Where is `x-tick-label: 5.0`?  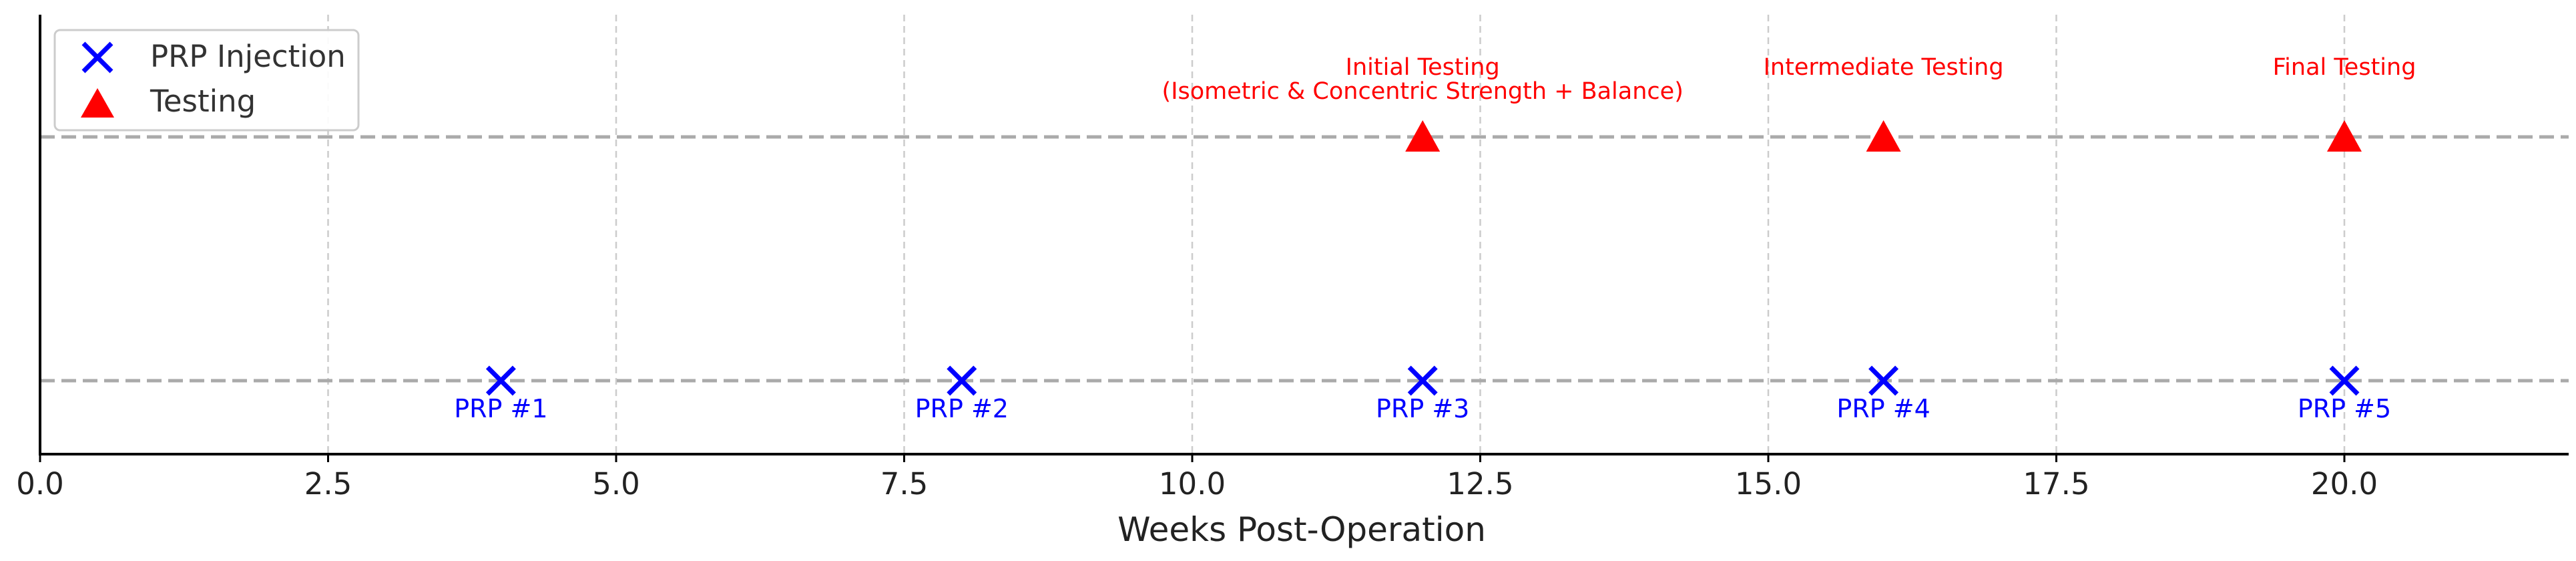
x-tick-label: 5.0 is located at coordinates (616, 484).